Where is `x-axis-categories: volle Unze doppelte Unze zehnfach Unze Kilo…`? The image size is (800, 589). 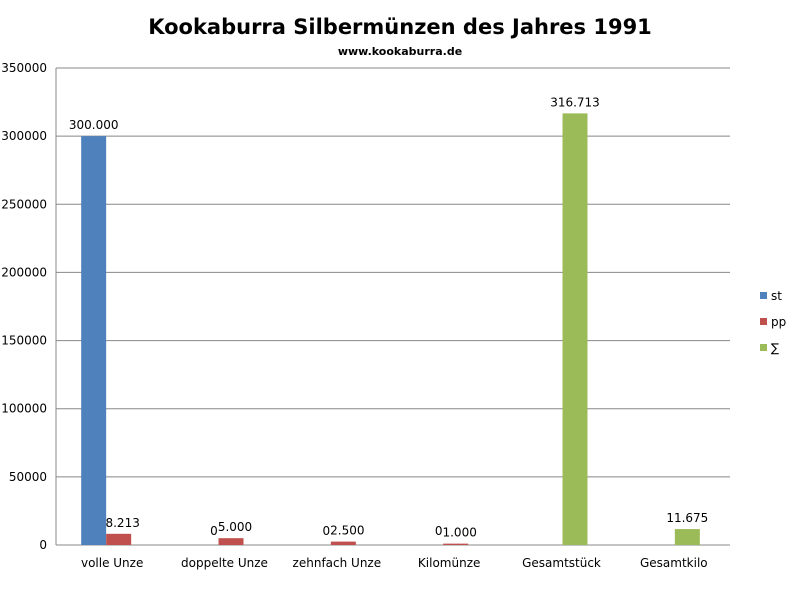
x-axis-categories: volle Unze doppelte Unze zehnfach Unze Kilo… is located at coordinates (394, 563).